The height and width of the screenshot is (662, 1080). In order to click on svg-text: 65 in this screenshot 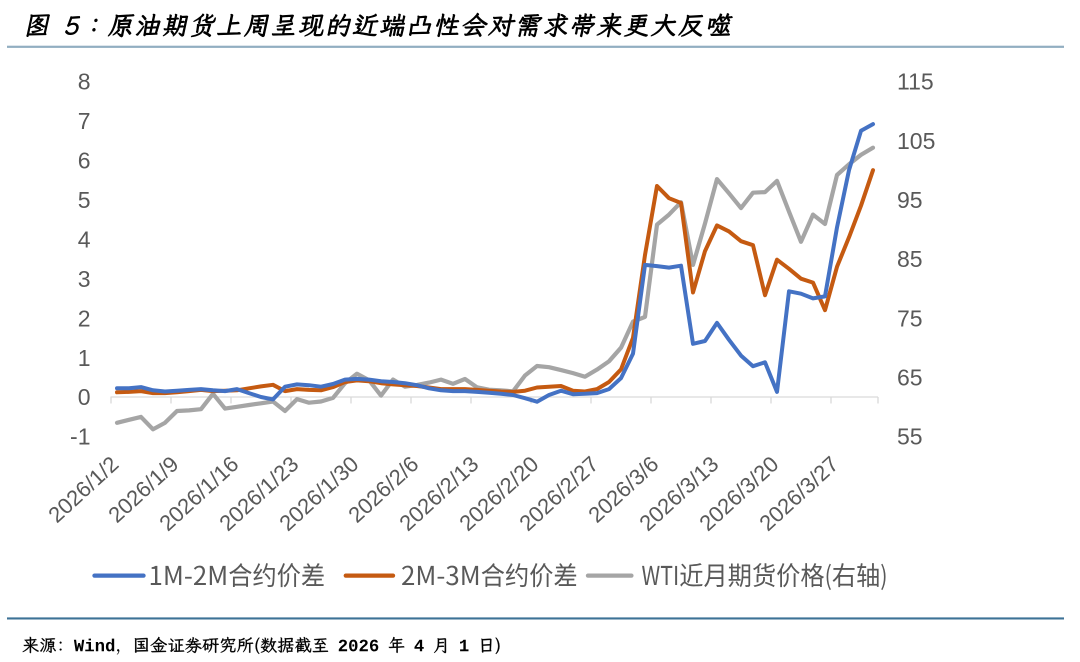, I will do `click(910, 377)`.